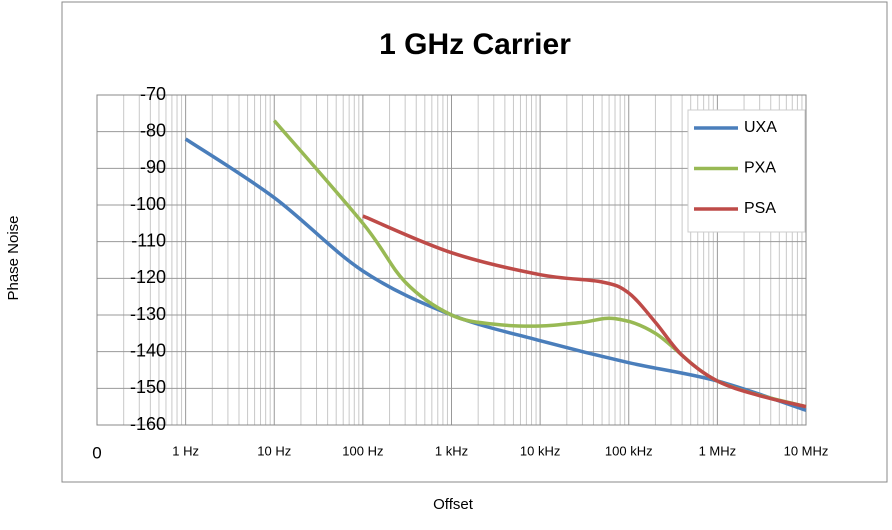  I want to click on x-tick-label: 100 kHz, so click(629, 450).